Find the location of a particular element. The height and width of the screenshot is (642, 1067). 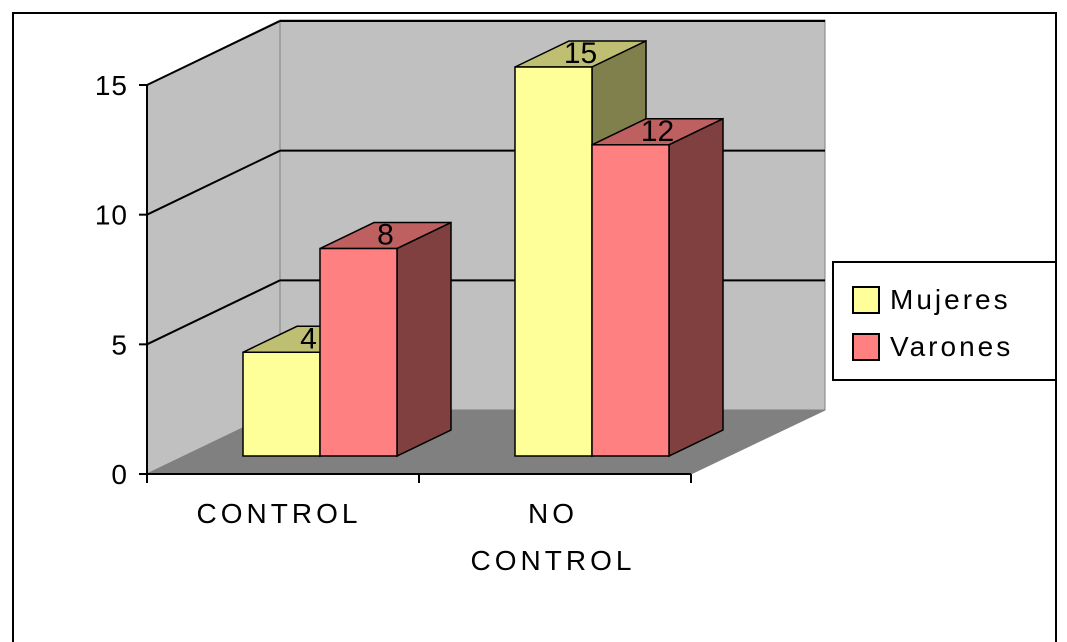

data-label: 15 is located at coordinates (580, 53).